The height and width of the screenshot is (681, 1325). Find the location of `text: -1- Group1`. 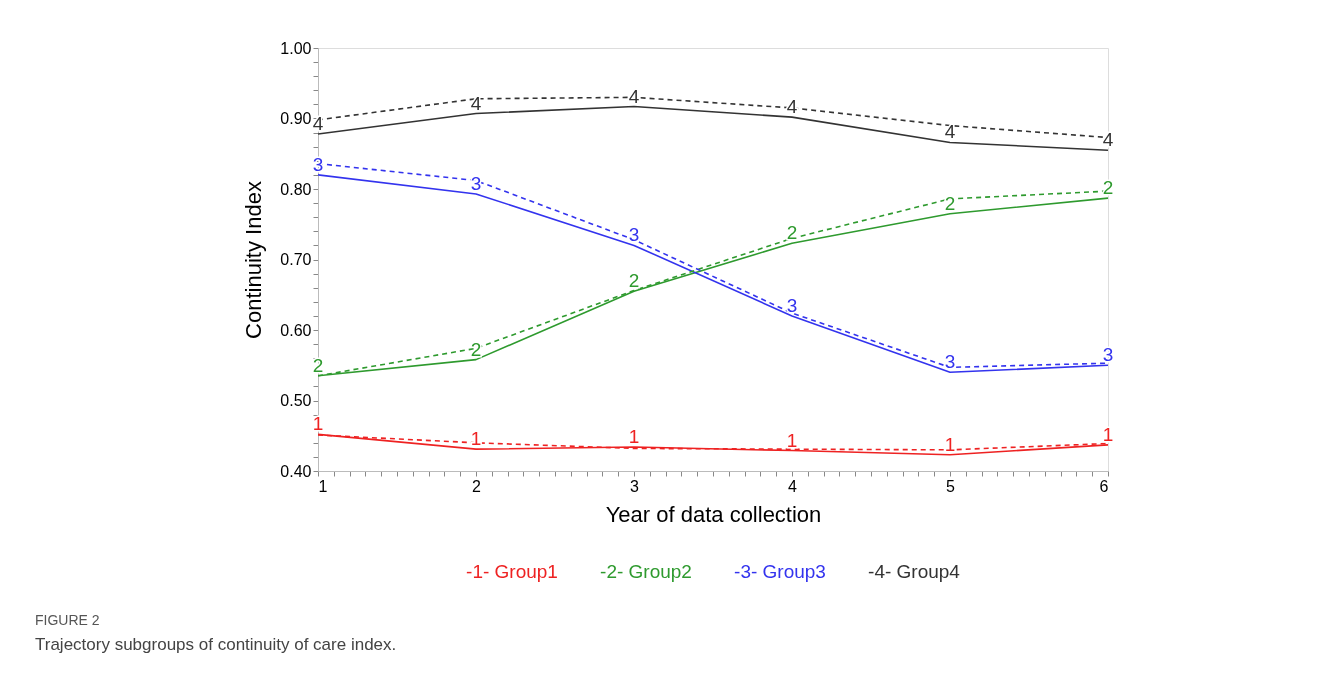

text: -1- Group1 is located at coordinates (512, 571).